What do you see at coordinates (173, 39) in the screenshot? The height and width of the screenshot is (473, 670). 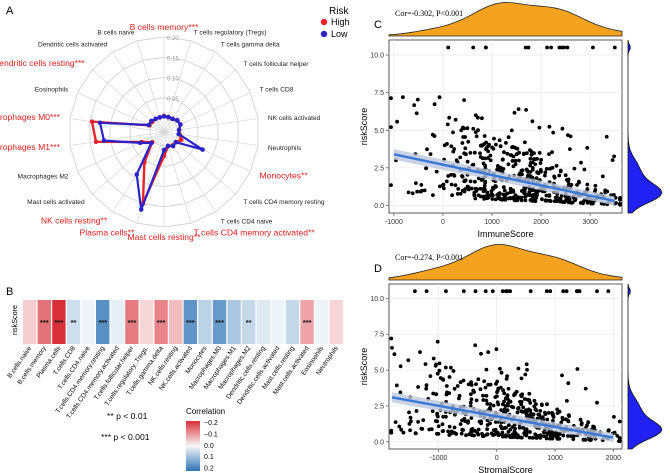 I see `radar-tick-label: 0.20` at bounding box center [173, 39].